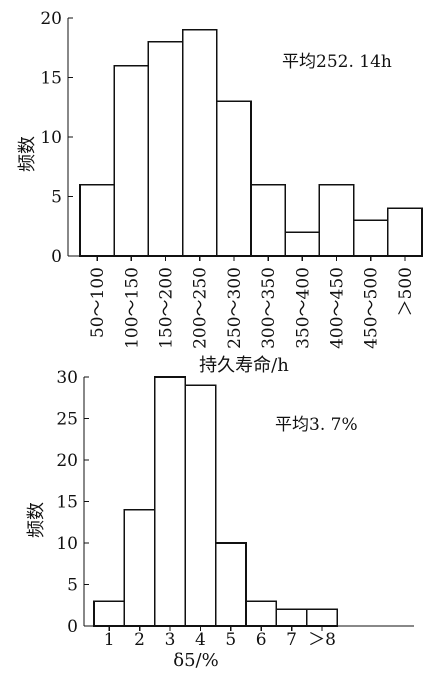 Image resolution: width=432 pixels, height=678 pixels. Describe the element at coordinates (132, 308) in the screenshot. I see `x-tick-label: 100～150` at that location.